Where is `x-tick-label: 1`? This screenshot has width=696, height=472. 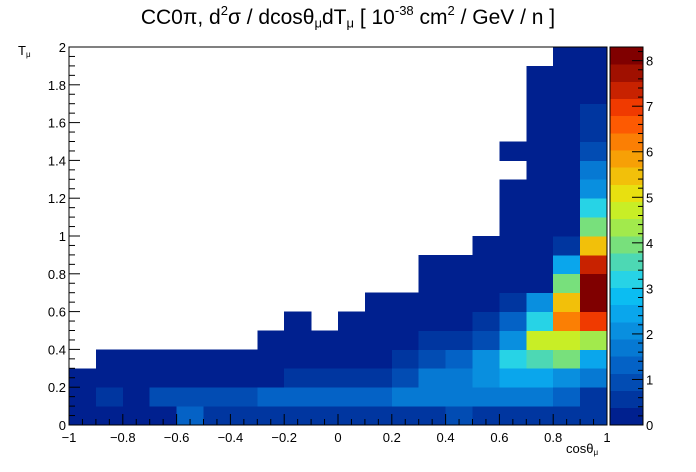 x-tick-label: 1 is located at coordinates (606, 437).